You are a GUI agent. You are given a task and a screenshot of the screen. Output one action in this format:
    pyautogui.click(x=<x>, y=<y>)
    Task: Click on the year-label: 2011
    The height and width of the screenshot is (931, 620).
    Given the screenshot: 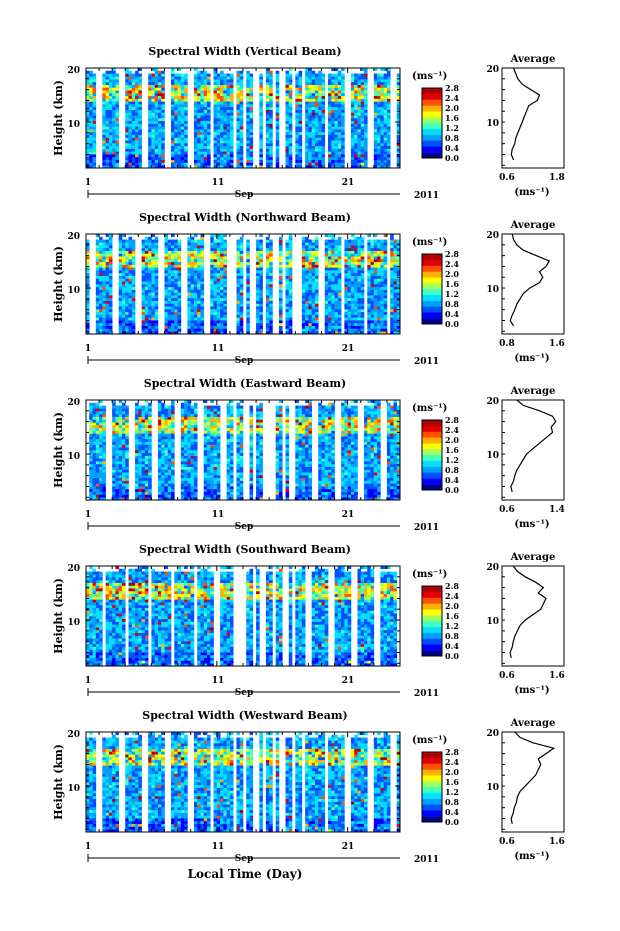 What is the action you would take?
    pyautogui.click(x=426, y=196)
    